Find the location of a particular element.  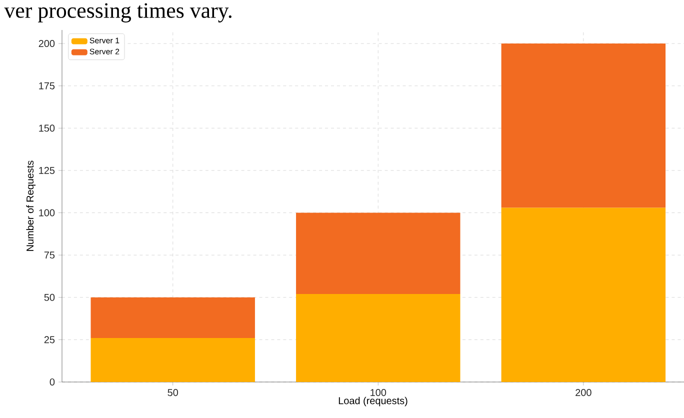

y-tick-label: 150 is located at coordinates (47, 128).